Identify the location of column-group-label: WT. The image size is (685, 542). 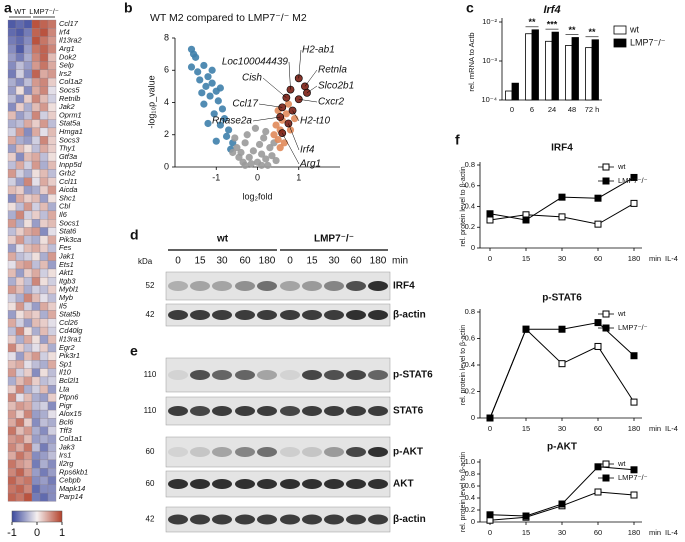
(20, 11).